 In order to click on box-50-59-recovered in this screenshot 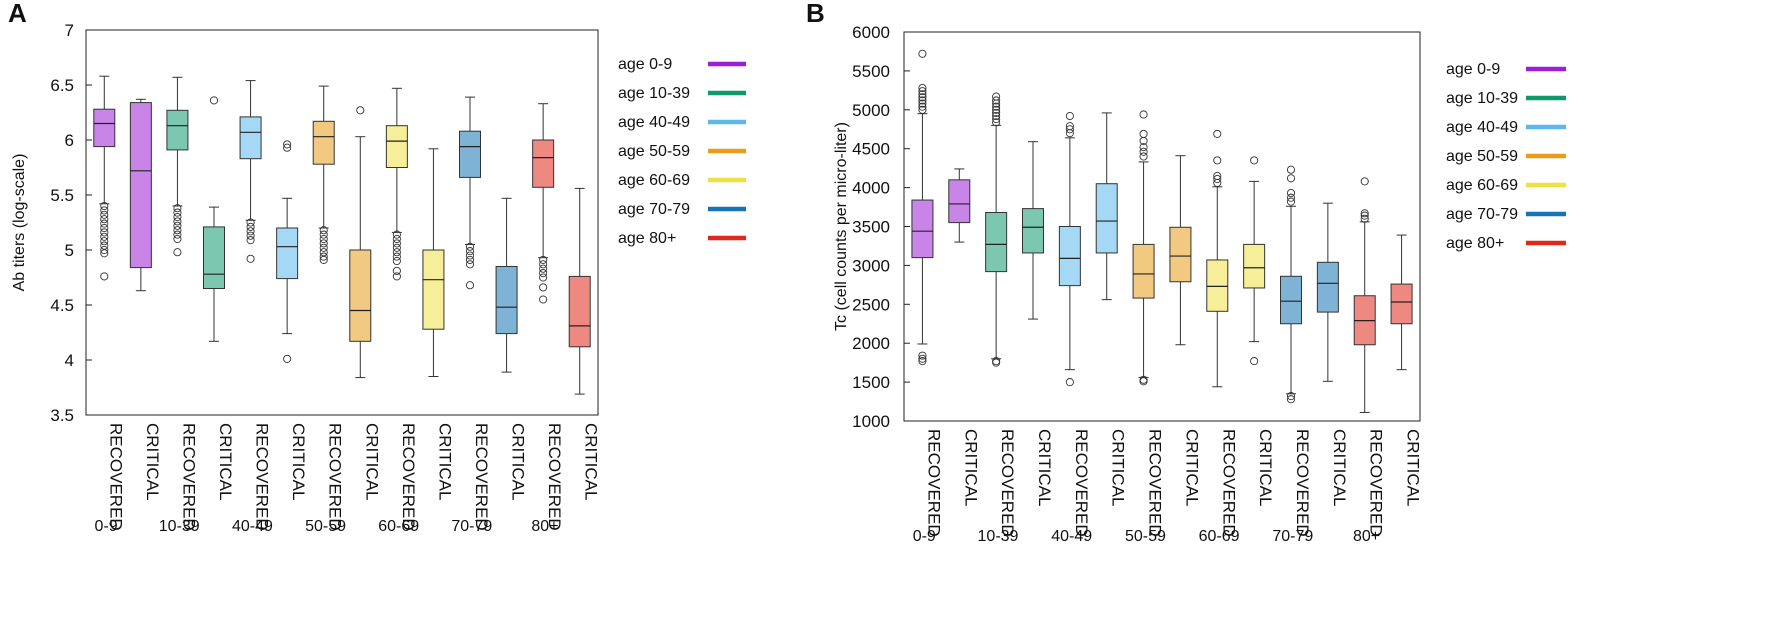, I will do `click(1143, 248)`.